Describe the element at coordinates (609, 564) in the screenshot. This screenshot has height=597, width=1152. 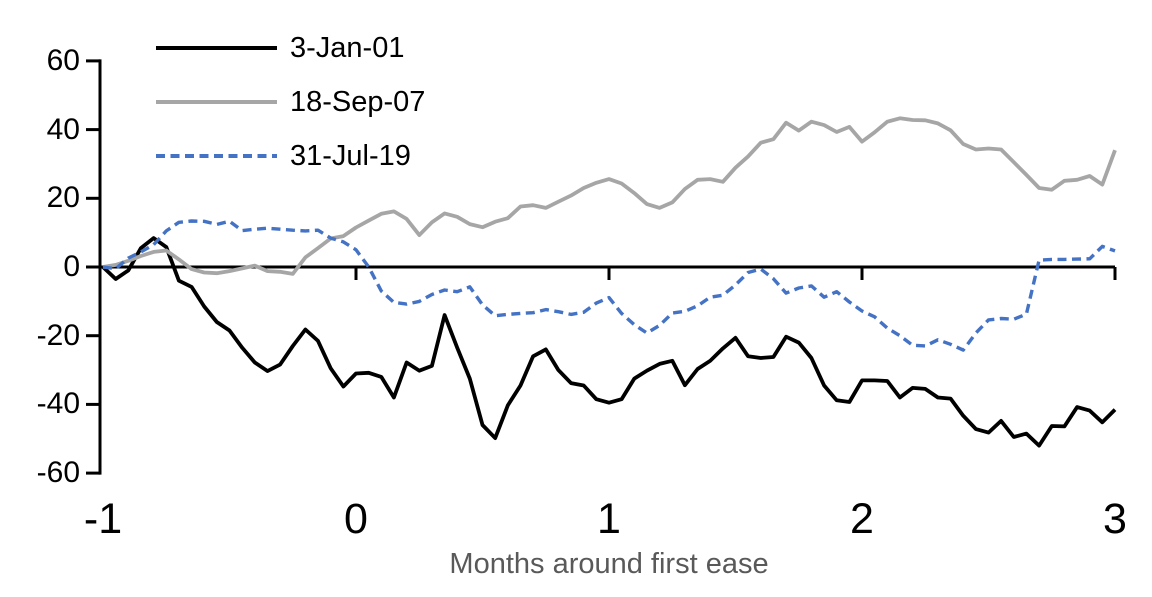
I see `x-axis-title: Months around first ease` at that location.